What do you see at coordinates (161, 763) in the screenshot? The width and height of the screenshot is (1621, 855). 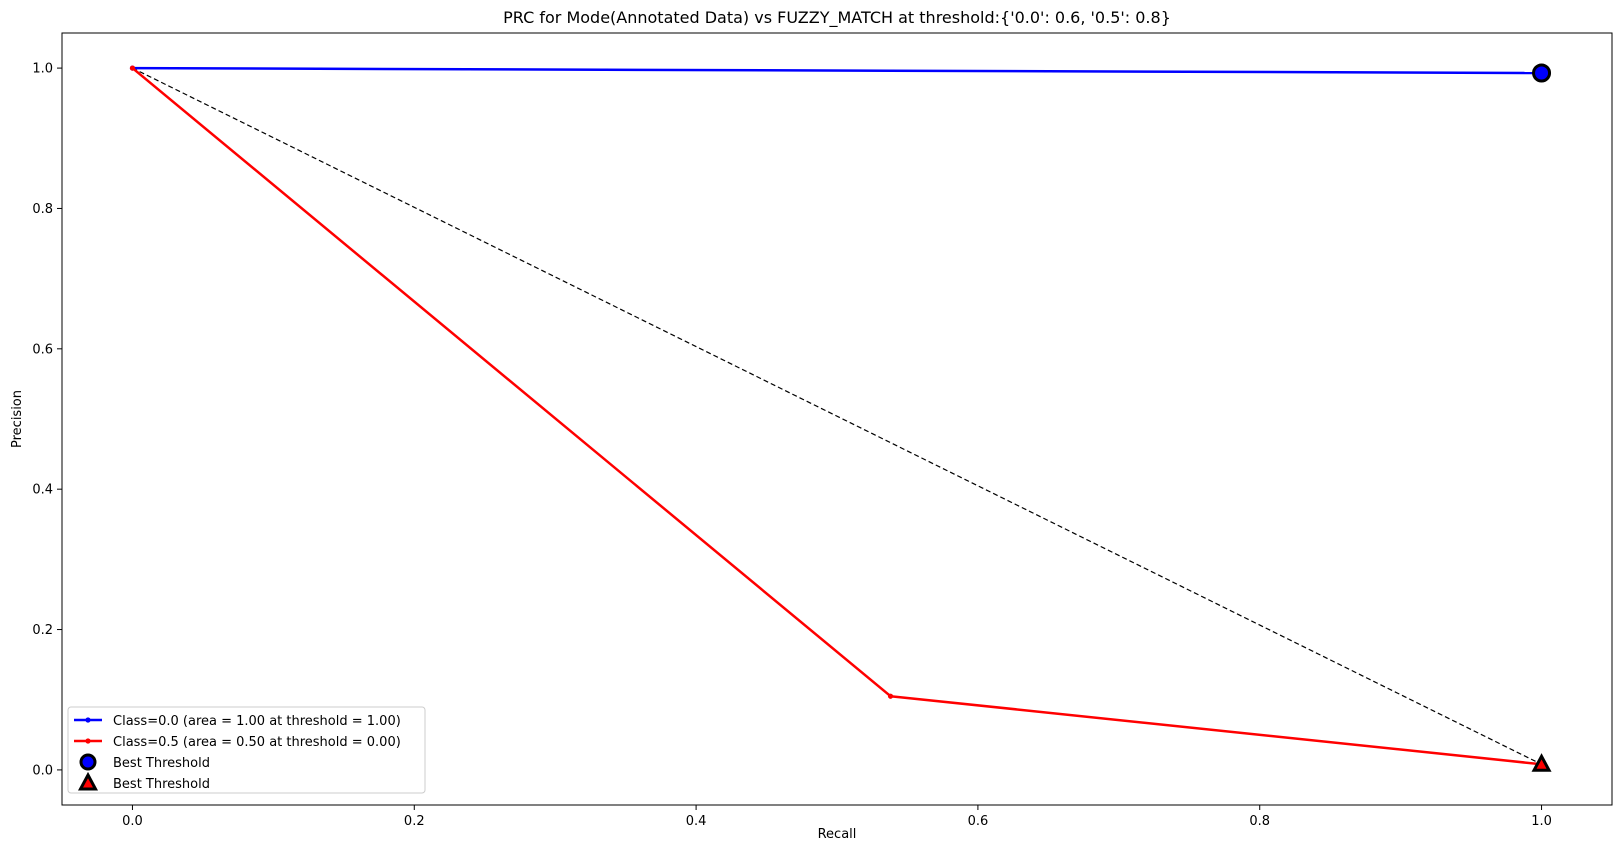 I see `legend-label-marker-0: Best Threshold` at bounding box center [161, 763].